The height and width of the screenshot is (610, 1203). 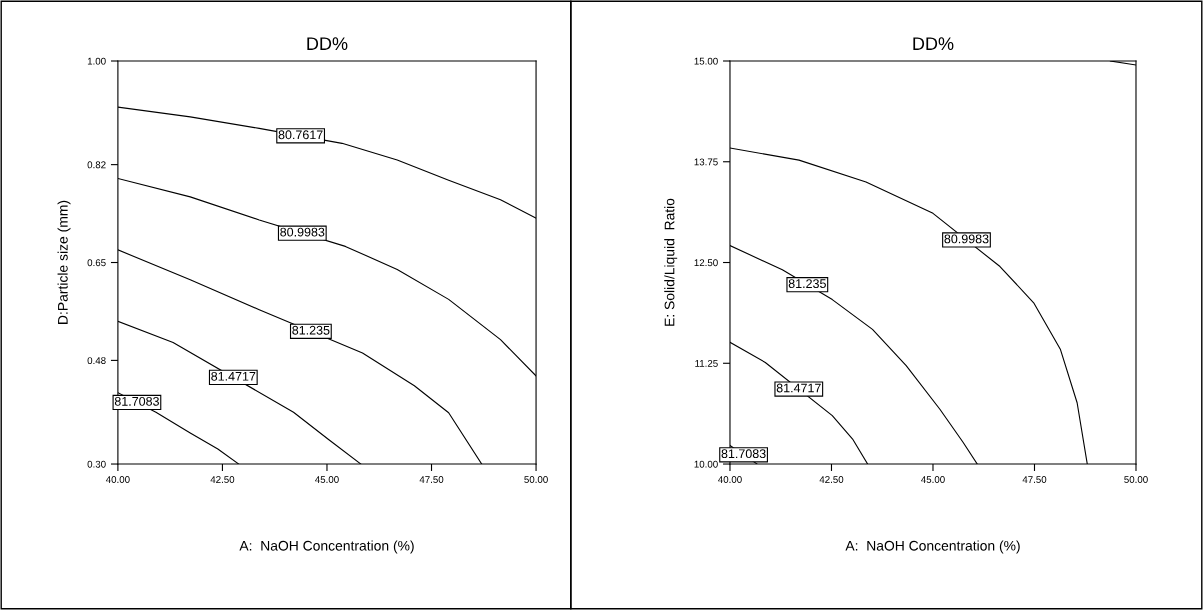 I want to click on y-tick-label: 12.50, so click(x=706, y=263).